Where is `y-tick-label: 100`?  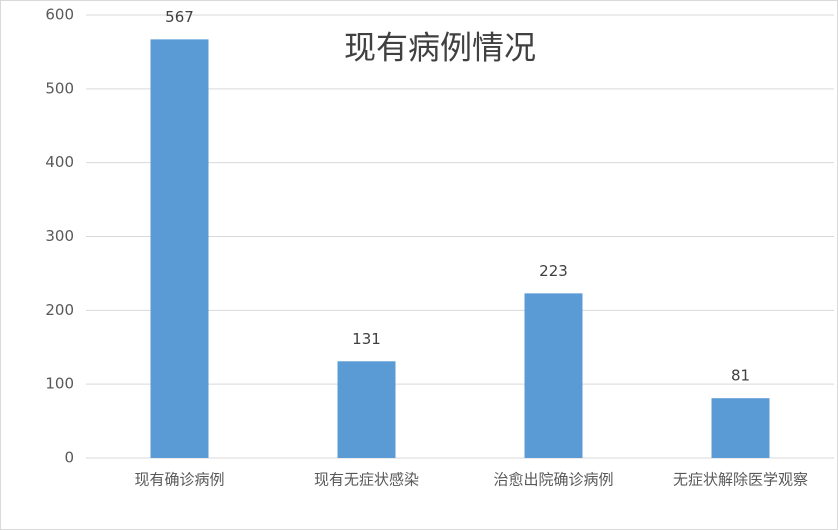 y-tick-label: 100 is located at coordinates (59, 384).